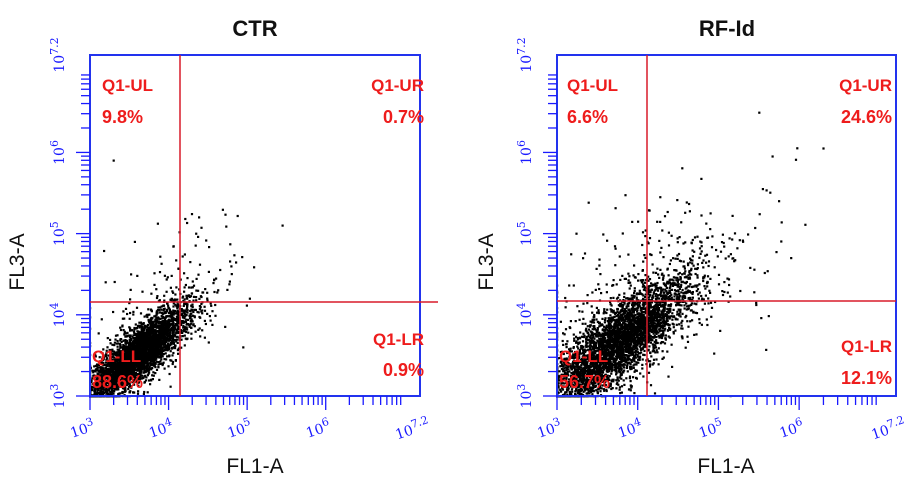 This screenshot has width=921, height=480. What do you see at coordinates (58, 396) in the screenshot?
I see `y-tick-label: 103` at bounding box center [58, 396].